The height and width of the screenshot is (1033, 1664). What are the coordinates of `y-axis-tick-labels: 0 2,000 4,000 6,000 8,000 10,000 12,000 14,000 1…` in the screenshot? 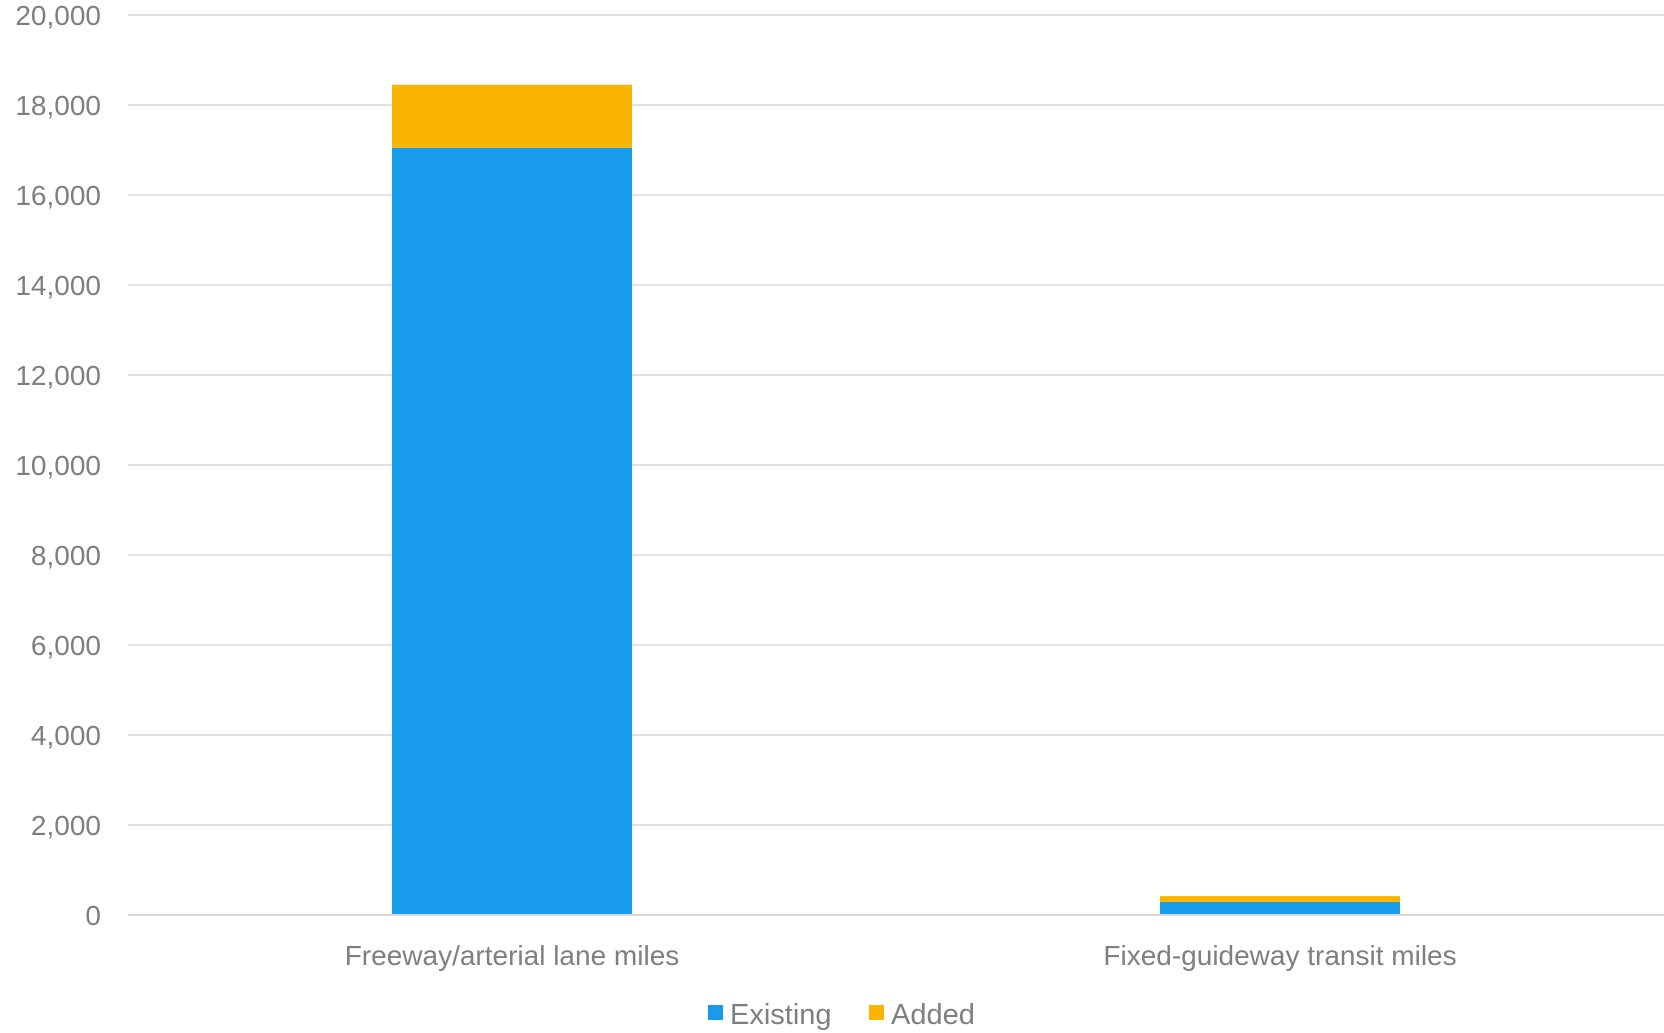 It's located at (58, 465).